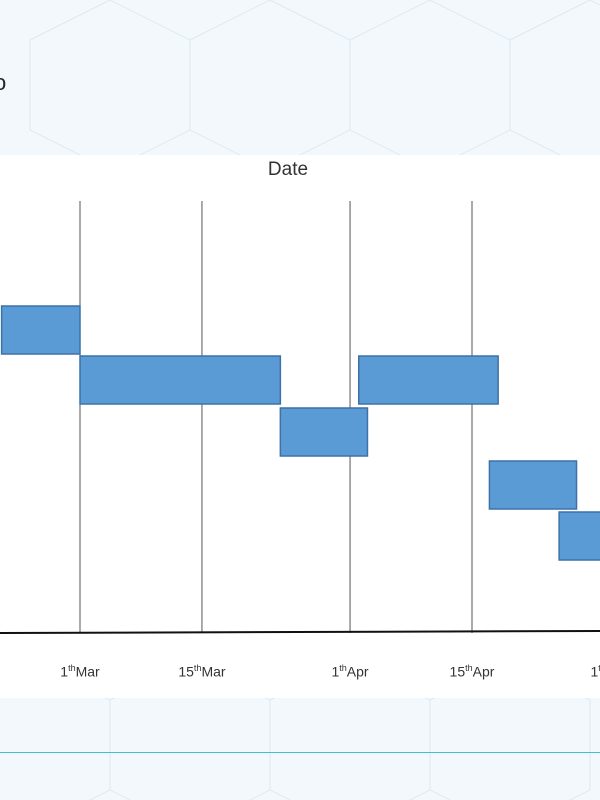 This screenshot has height=800, width=600. I want to click on footer-divider, so click(300, 752).